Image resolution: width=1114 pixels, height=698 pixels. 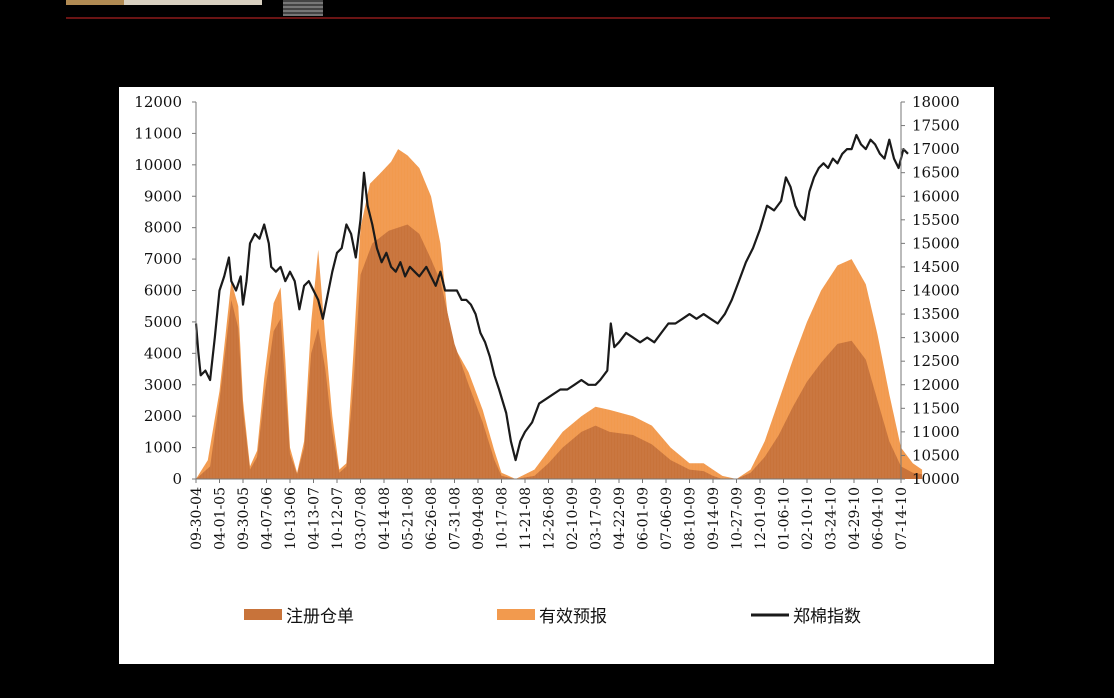 What do you see at coordinates (409, 518) in the screenshot?
I see `x-tick-label: 05-21-08` at bounding box center [409, 518].